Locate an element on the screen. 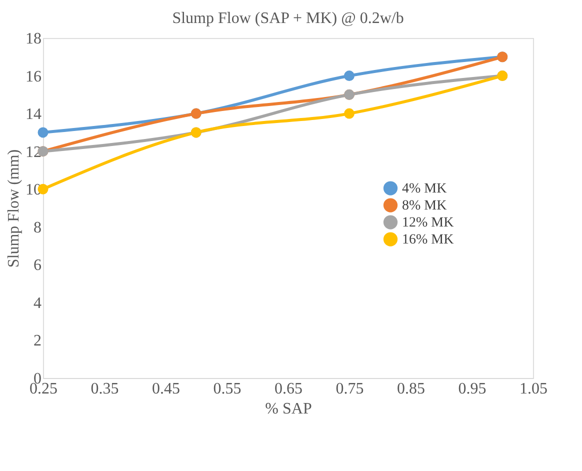 Image resolution: width=582 pixels, height=471 pixels. x-tick-label: 0.85 is located at coordinates (411, 389).